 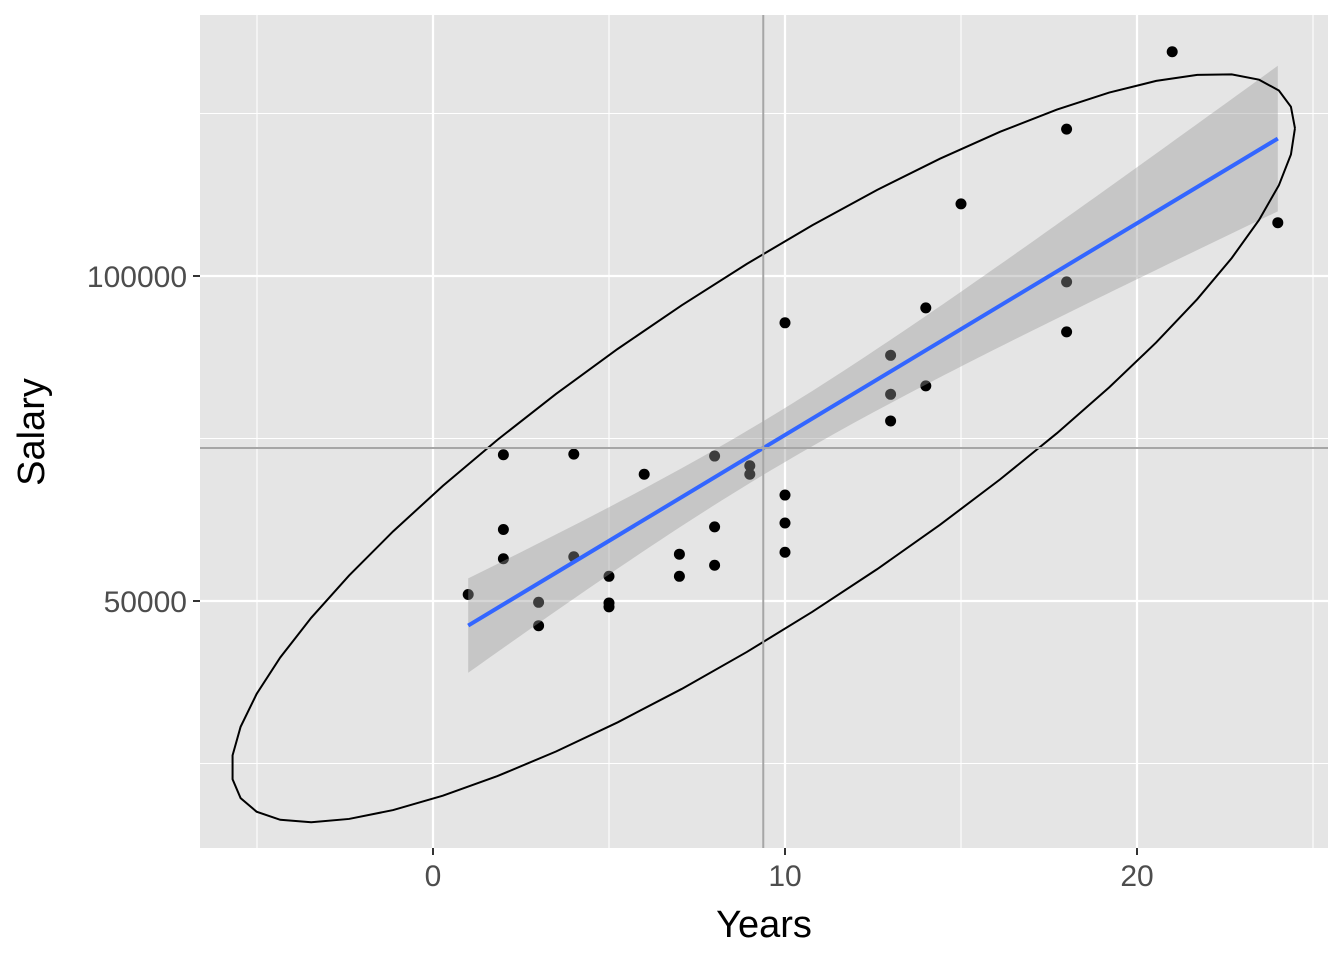 What do you see at coordinates (764, 925) in the screenshot?
I see `x-axis-label: Years` at bounding box center [764, 925].